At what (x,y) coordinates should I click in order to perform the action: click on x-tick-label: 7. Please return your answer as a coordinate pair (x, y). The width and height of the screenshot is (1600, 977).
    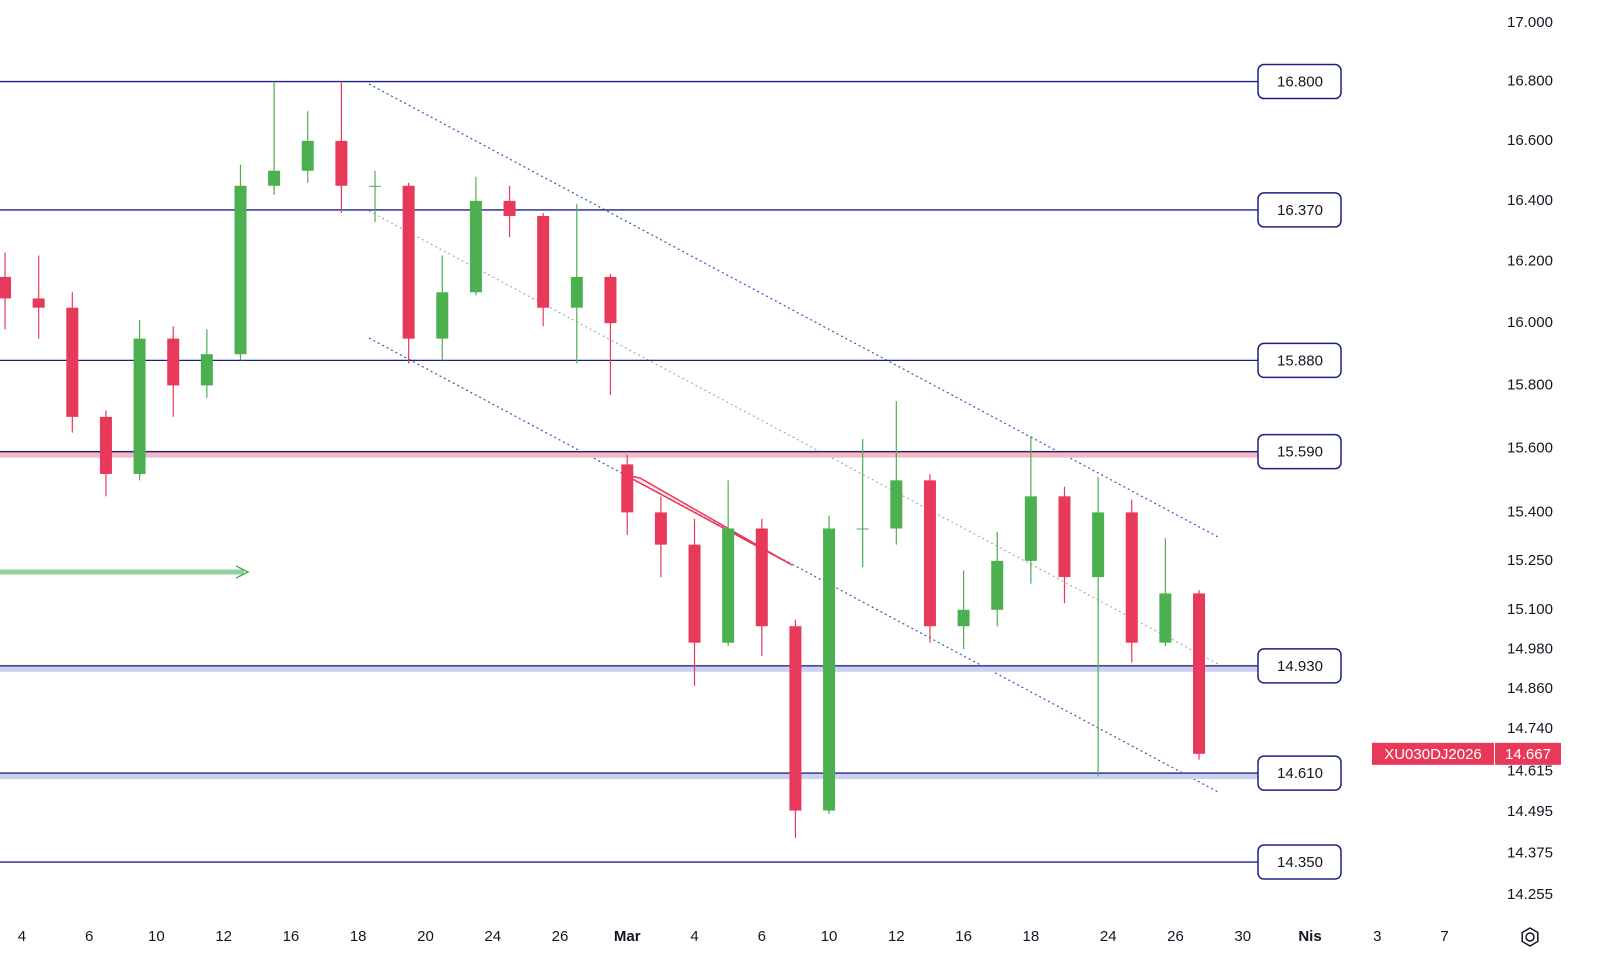
    Looking at the image, I should click on (1444, 936).